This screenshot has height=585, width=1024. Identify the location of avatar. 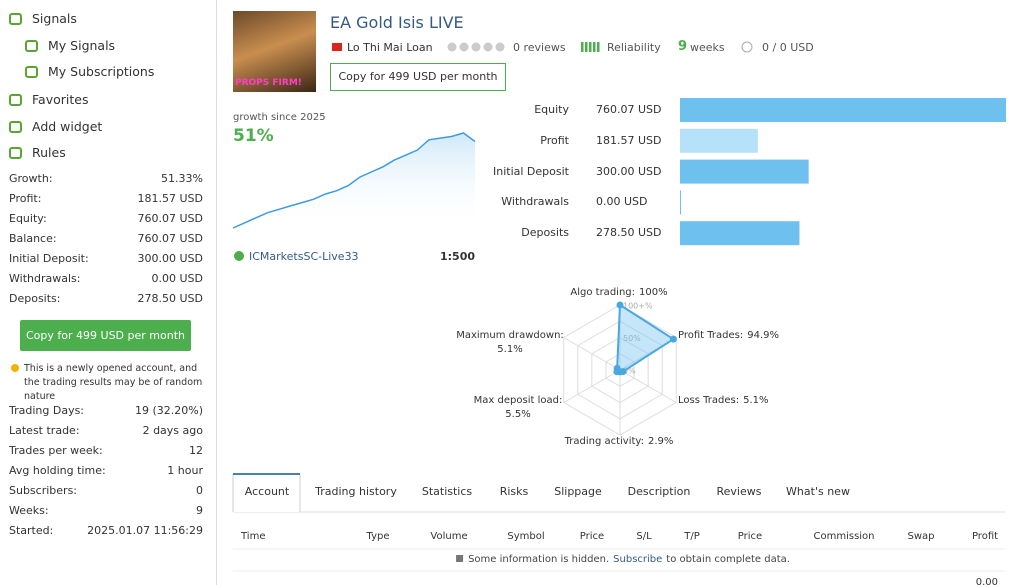
(274, 51).